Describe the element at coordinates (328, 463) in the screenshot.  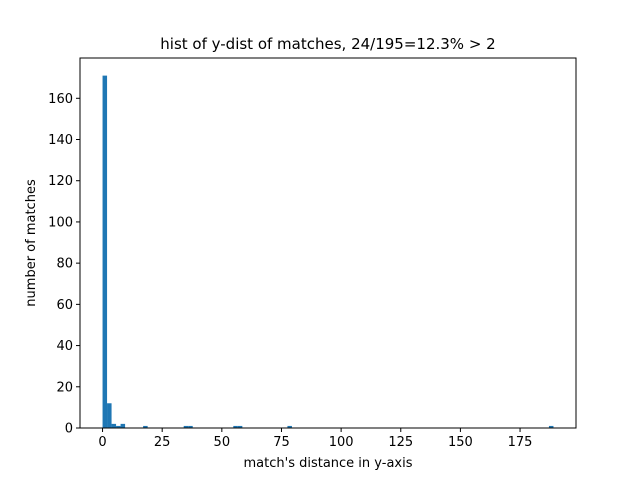
I see `x-axis-label: match's distance in y-axis` at that location.